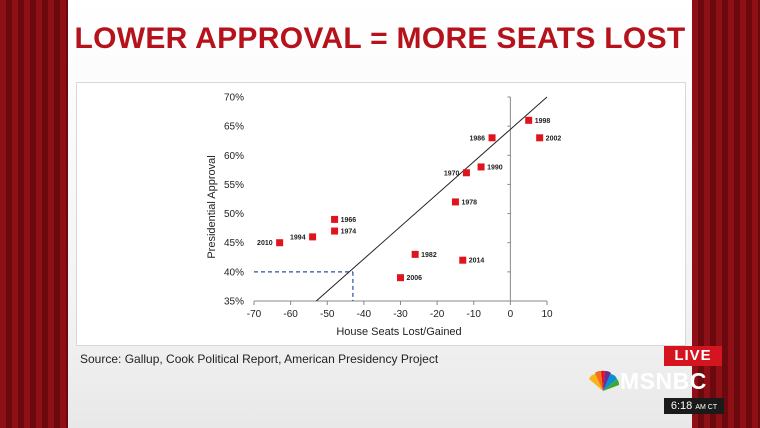 The image size is (760, 428). Describe the element at coordinates (254, 314) in the screenshot. I see `x-tick-label: -70` at that location.